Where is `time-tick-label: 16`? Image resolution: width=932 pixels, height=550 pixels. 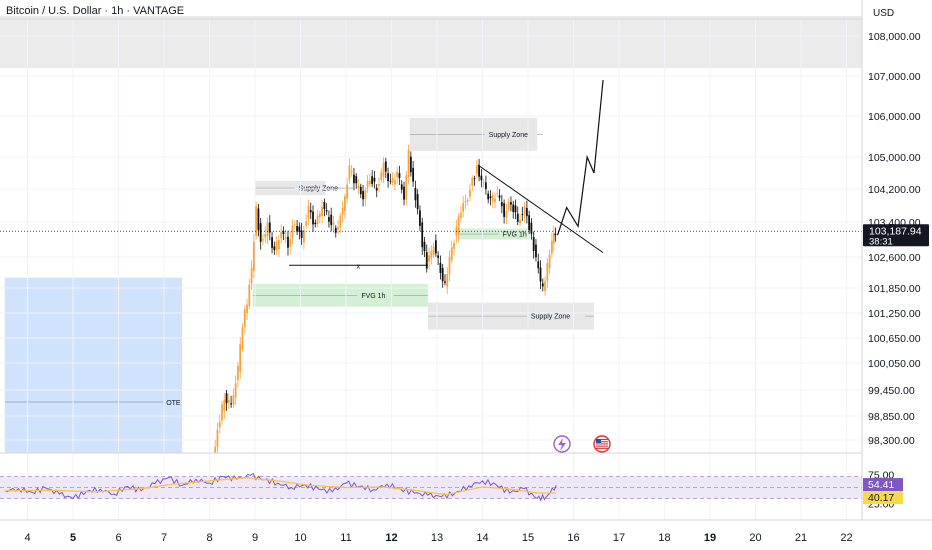
time-tick-label: 16 is located at coordinates (573, 538).